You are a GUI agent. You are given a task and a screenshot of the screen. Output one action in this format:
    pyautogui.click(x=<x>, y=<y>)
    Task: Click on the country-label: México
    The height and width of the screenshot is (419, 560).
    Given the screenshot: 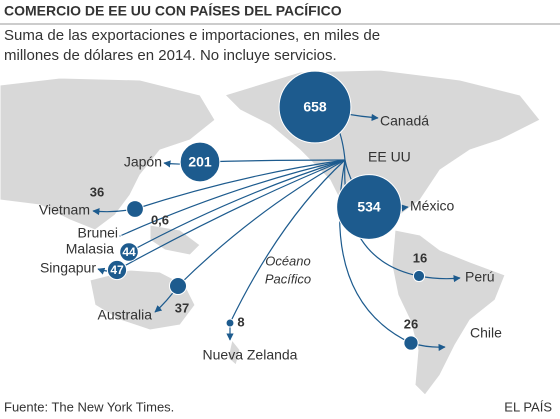 What is the action you would take?
    pyautogui.click(x=432, y=206)
    